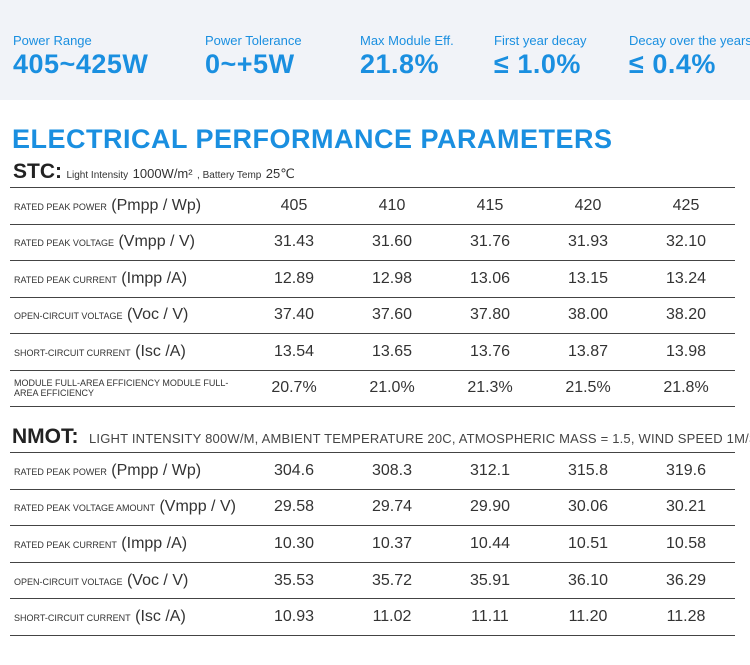 The image size is (750, 665). I want to click on table-cell: 13.65, so click(392, 352).